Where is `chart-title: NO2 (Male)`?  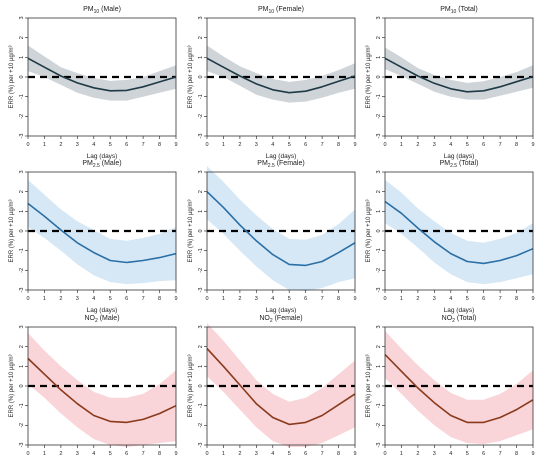
chart-title: NO2 (Male) is located at coordinates (101, 319).